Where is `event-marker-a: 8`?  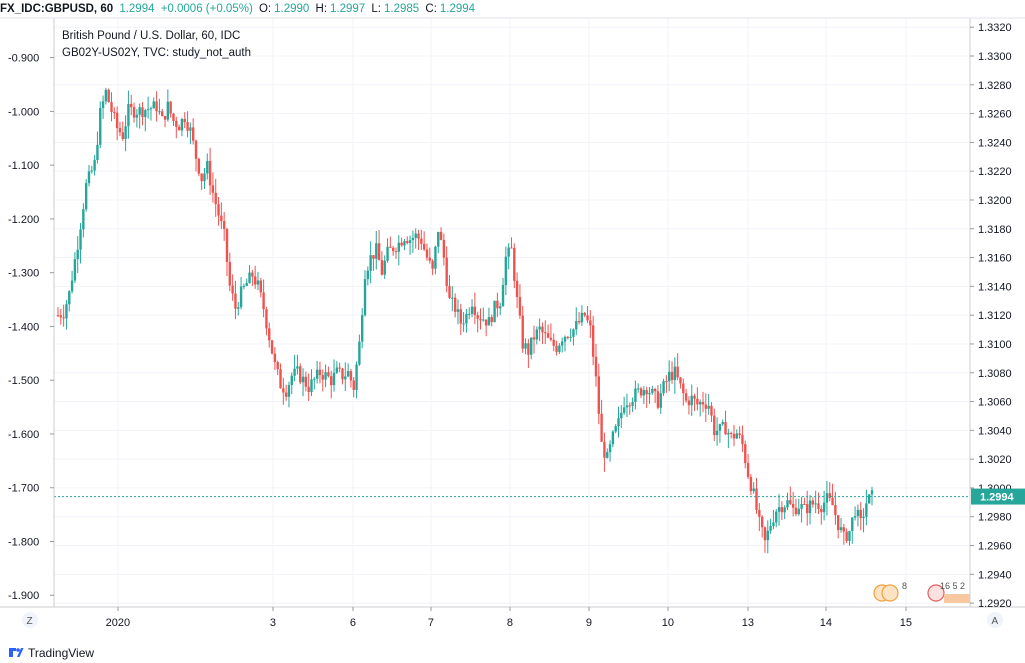 event-marker-a: 8 is located at coordinates (890, 591).